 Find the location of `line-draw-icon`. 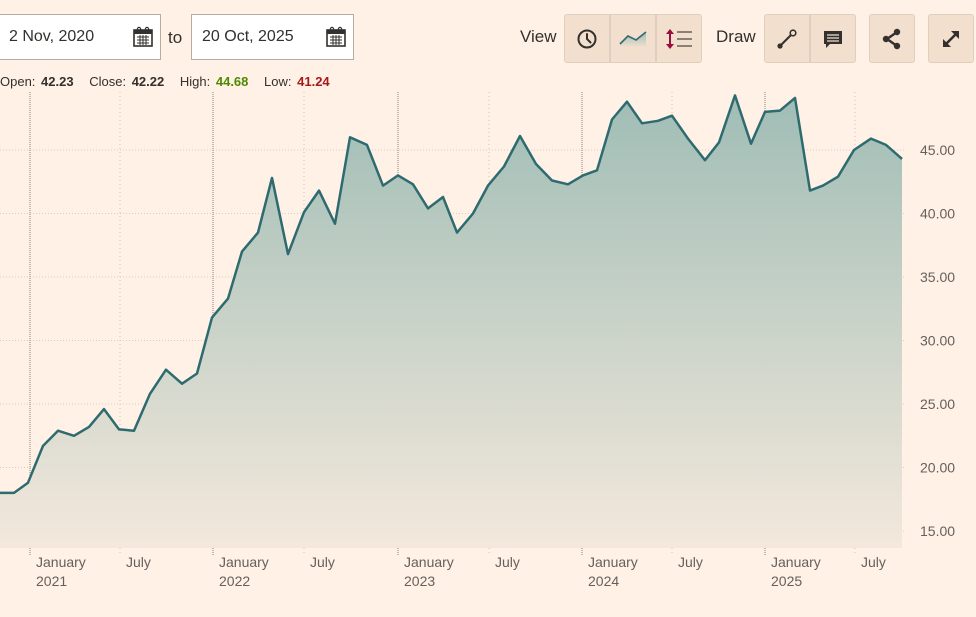

line-draw-icon is located at coordinates (787, 38).